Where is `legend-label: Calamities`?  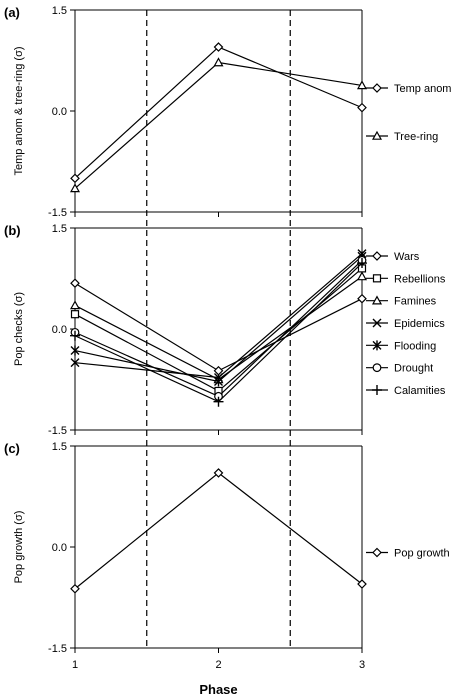 legend-label: Calamities is located at coordinates (420, 391).